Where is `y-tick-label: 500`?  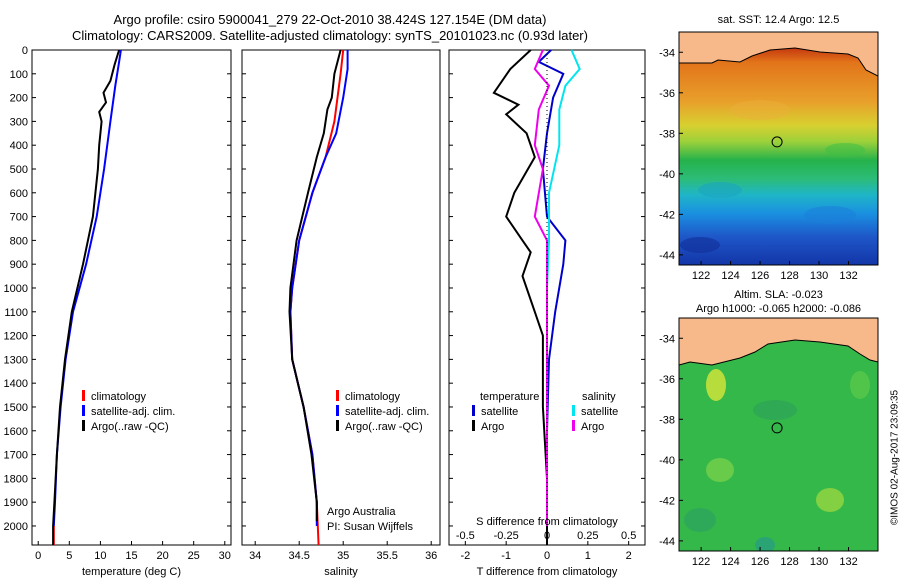 y-tick-label: 500 is located at coordinates (19, 170).